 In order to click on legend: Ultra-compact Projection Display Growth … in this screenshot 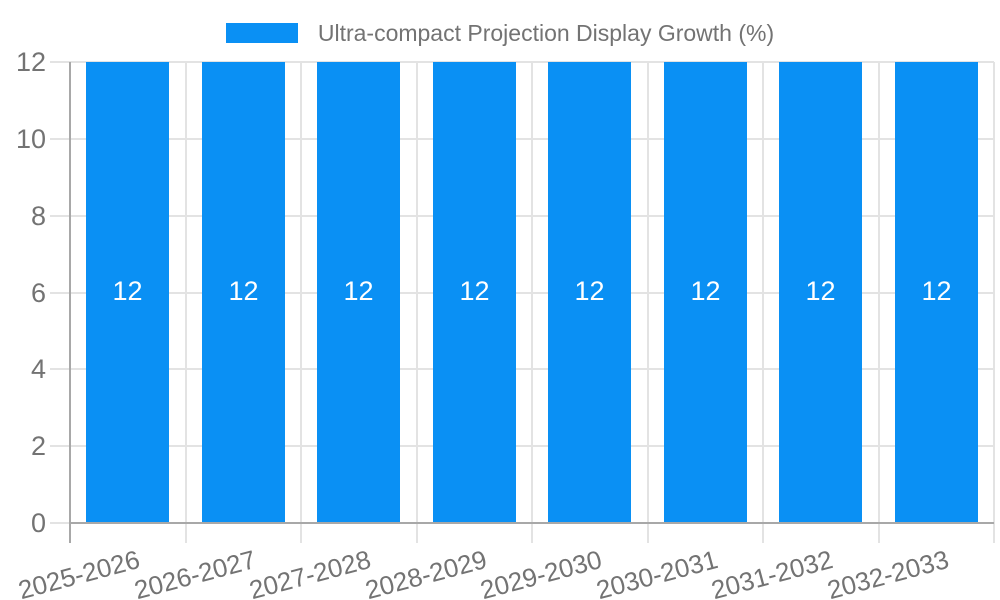, I will do `click(500, 33)`.